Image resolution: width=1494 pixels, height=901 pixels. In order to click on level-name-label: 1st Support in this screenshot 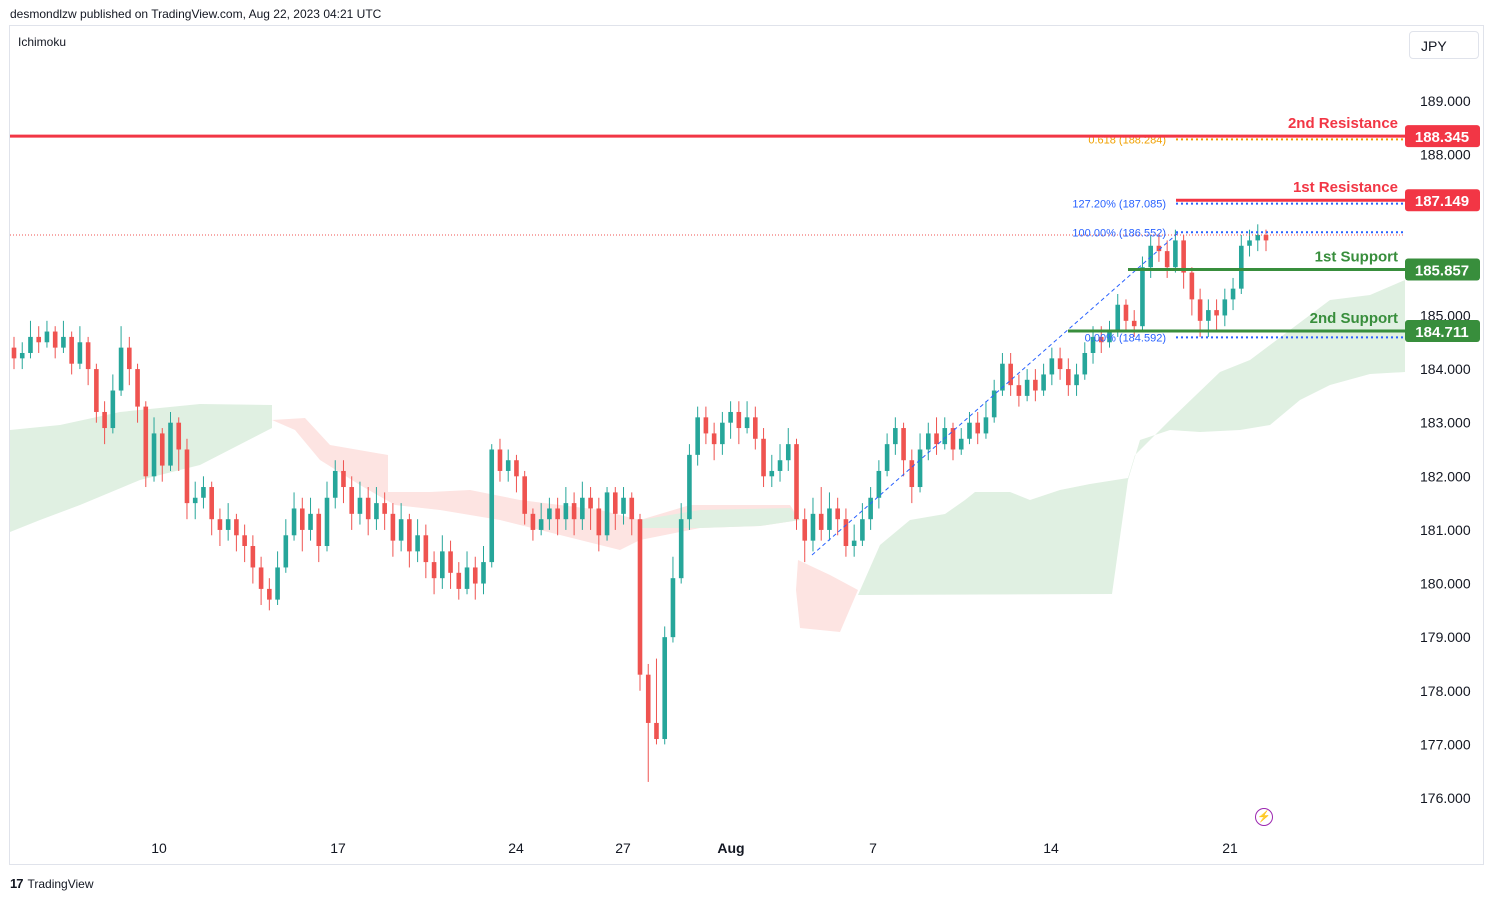, I will do `click(1356, 257)`.